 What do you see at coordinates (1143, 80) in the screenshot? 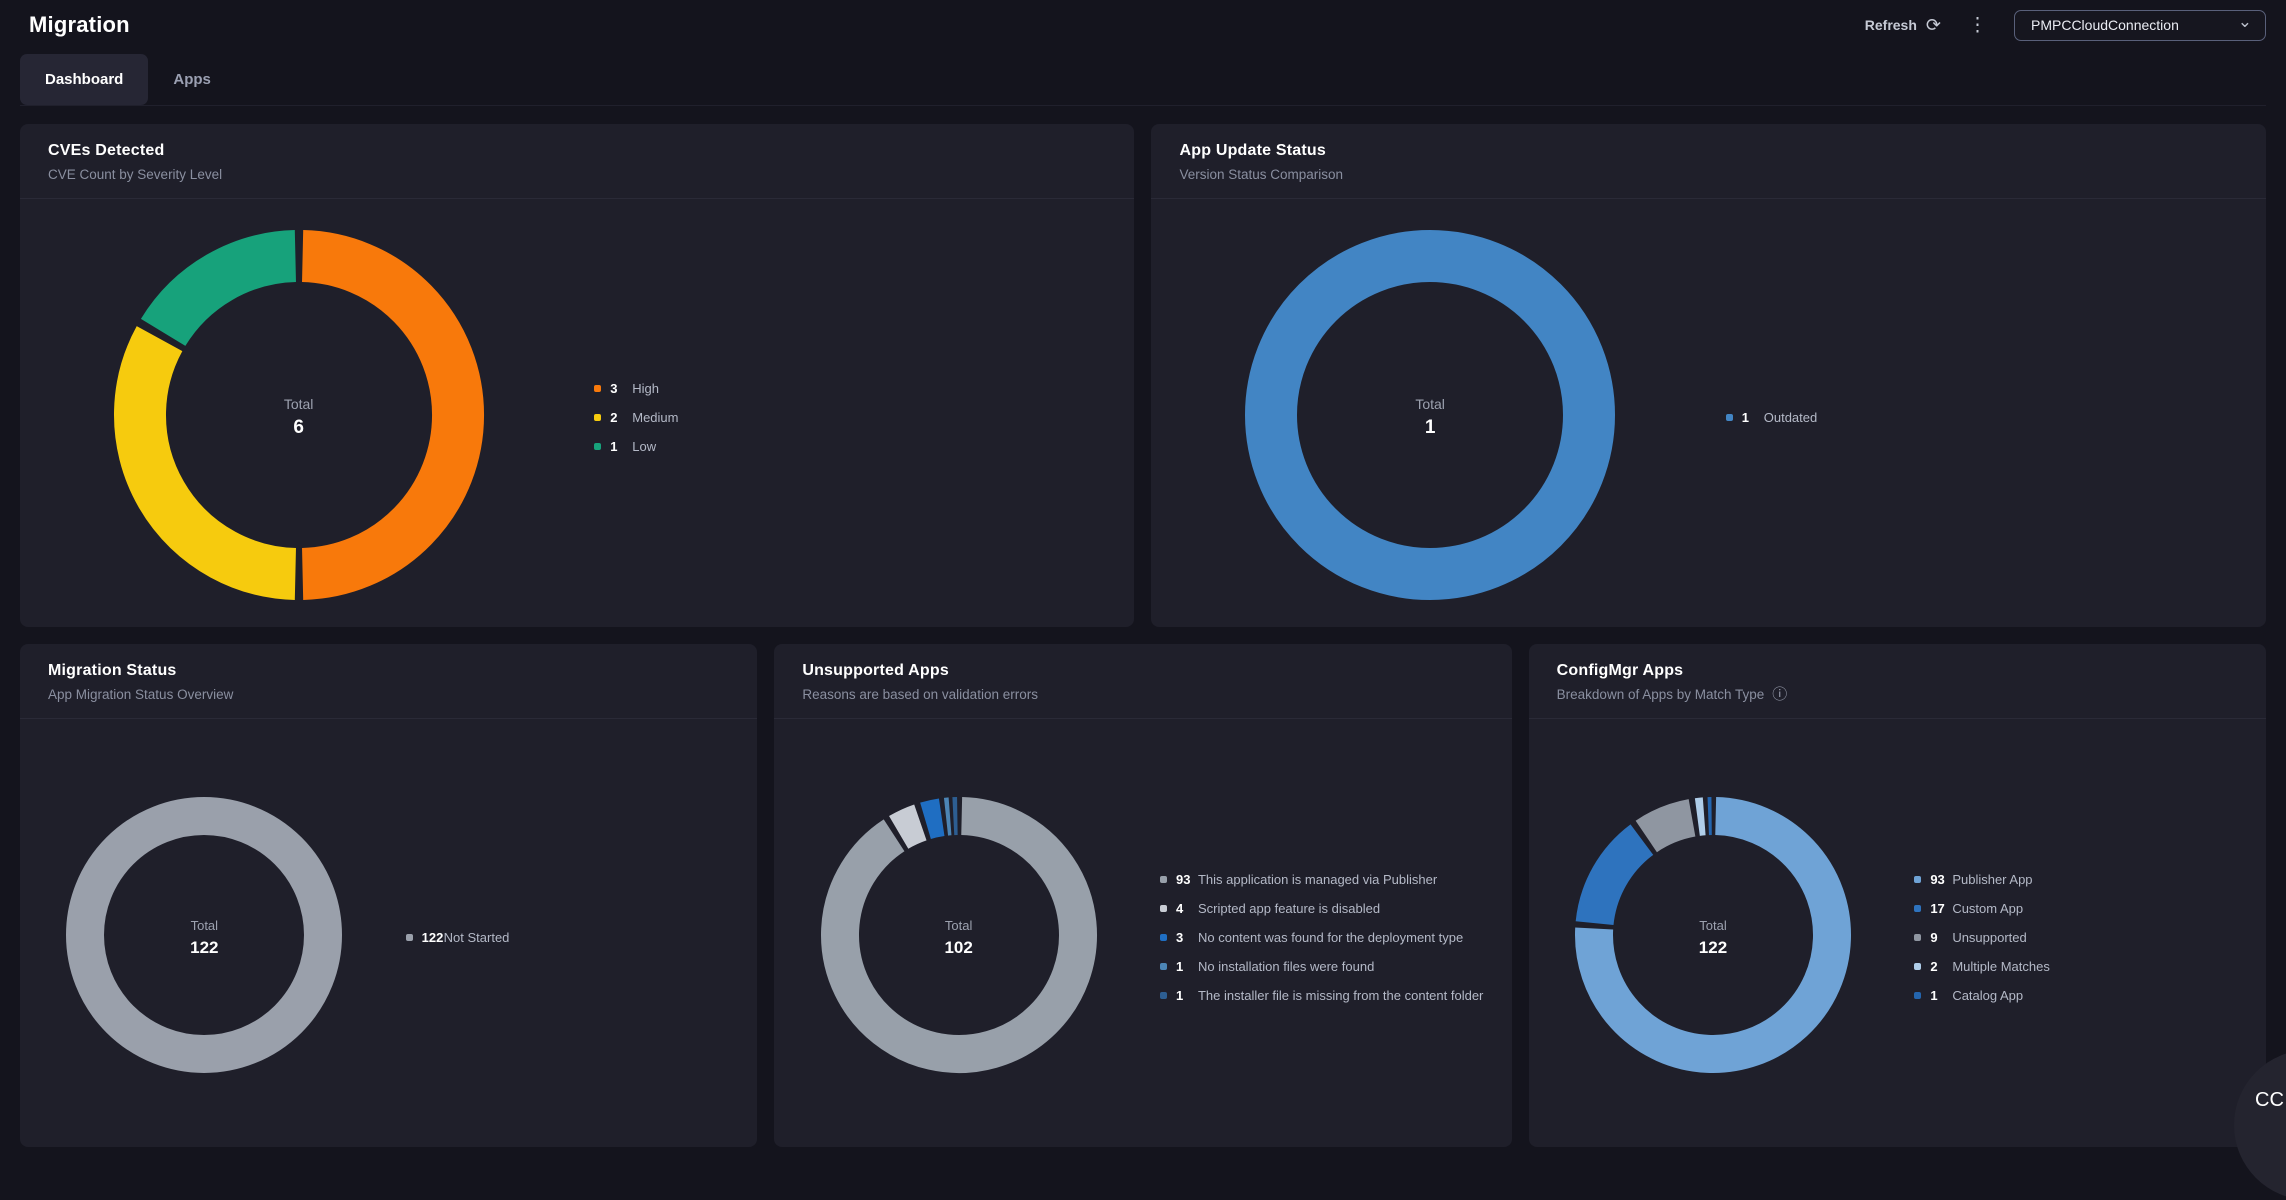
I see `tab-bar: Dashboard Apps` at bounding box center [1143, 80].